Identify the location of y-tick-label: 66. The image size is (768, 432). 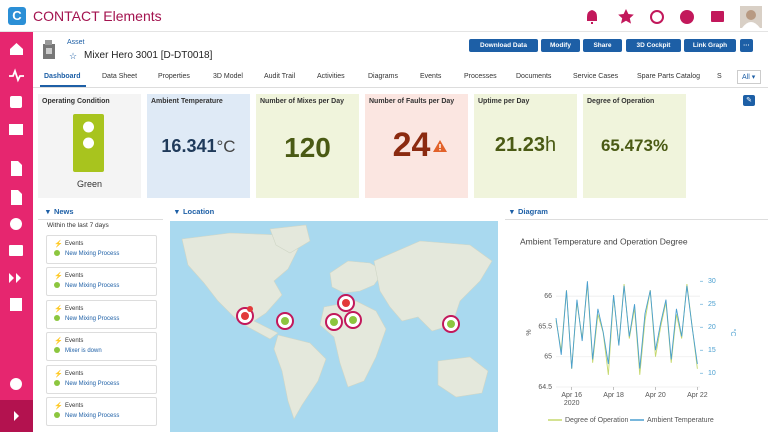
(548, 296).